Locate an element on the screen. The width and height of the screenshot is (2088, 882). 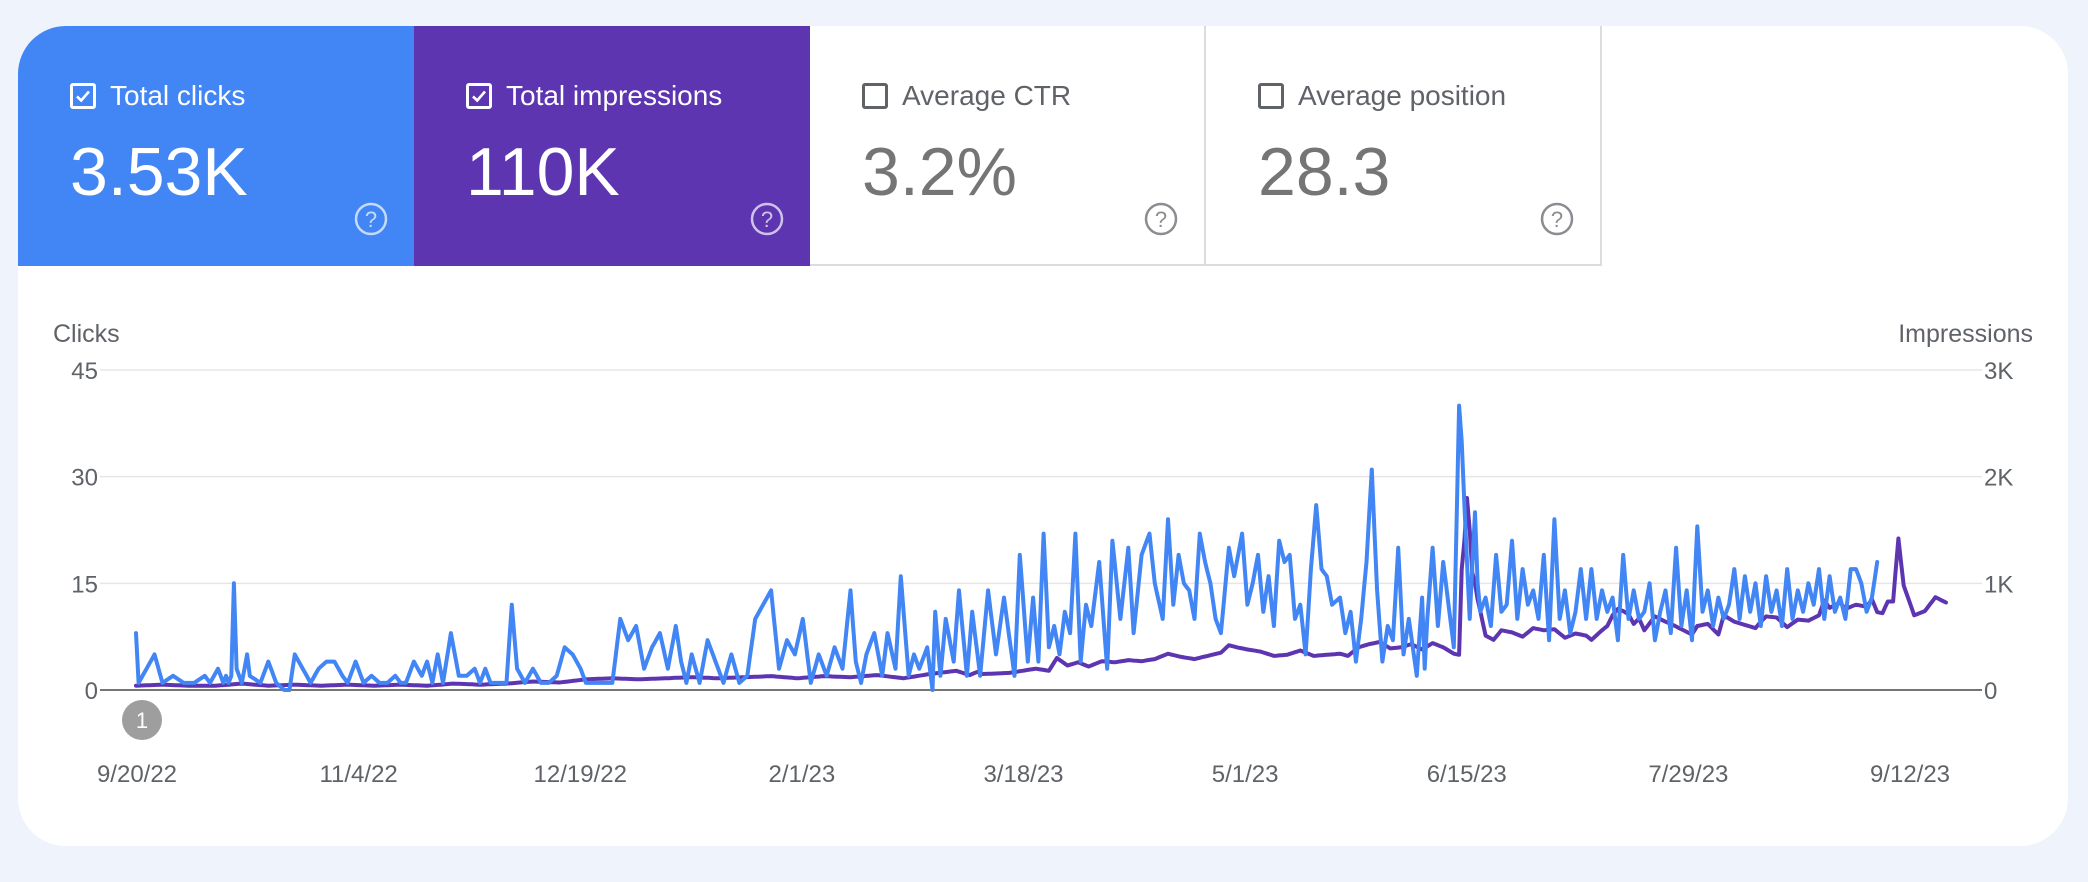
metric-header: Total impressions is located at coordinates (594, 96).